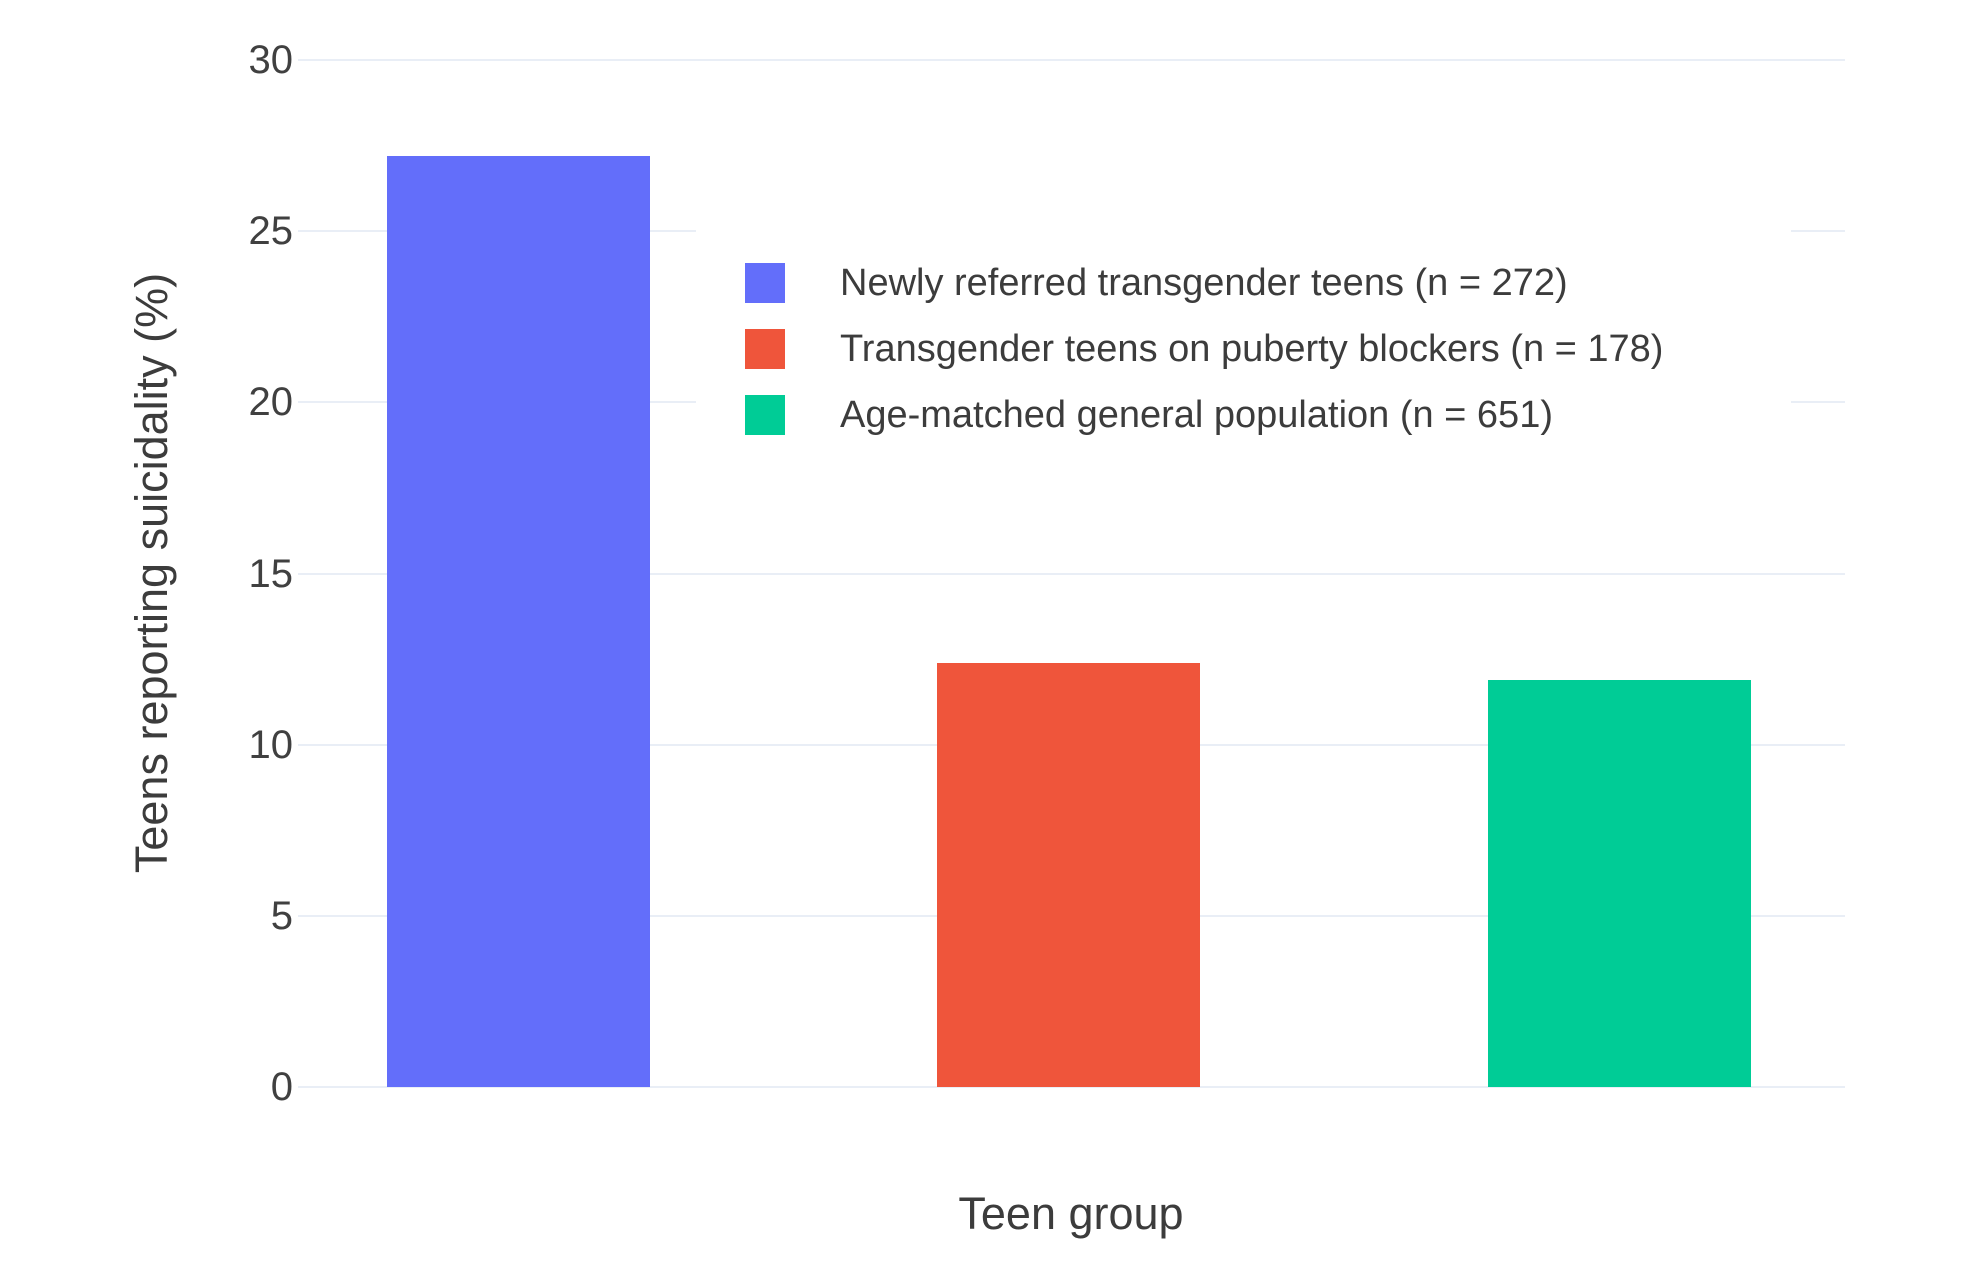  I want to click on y-tick-label: 5, so click(281, 915).